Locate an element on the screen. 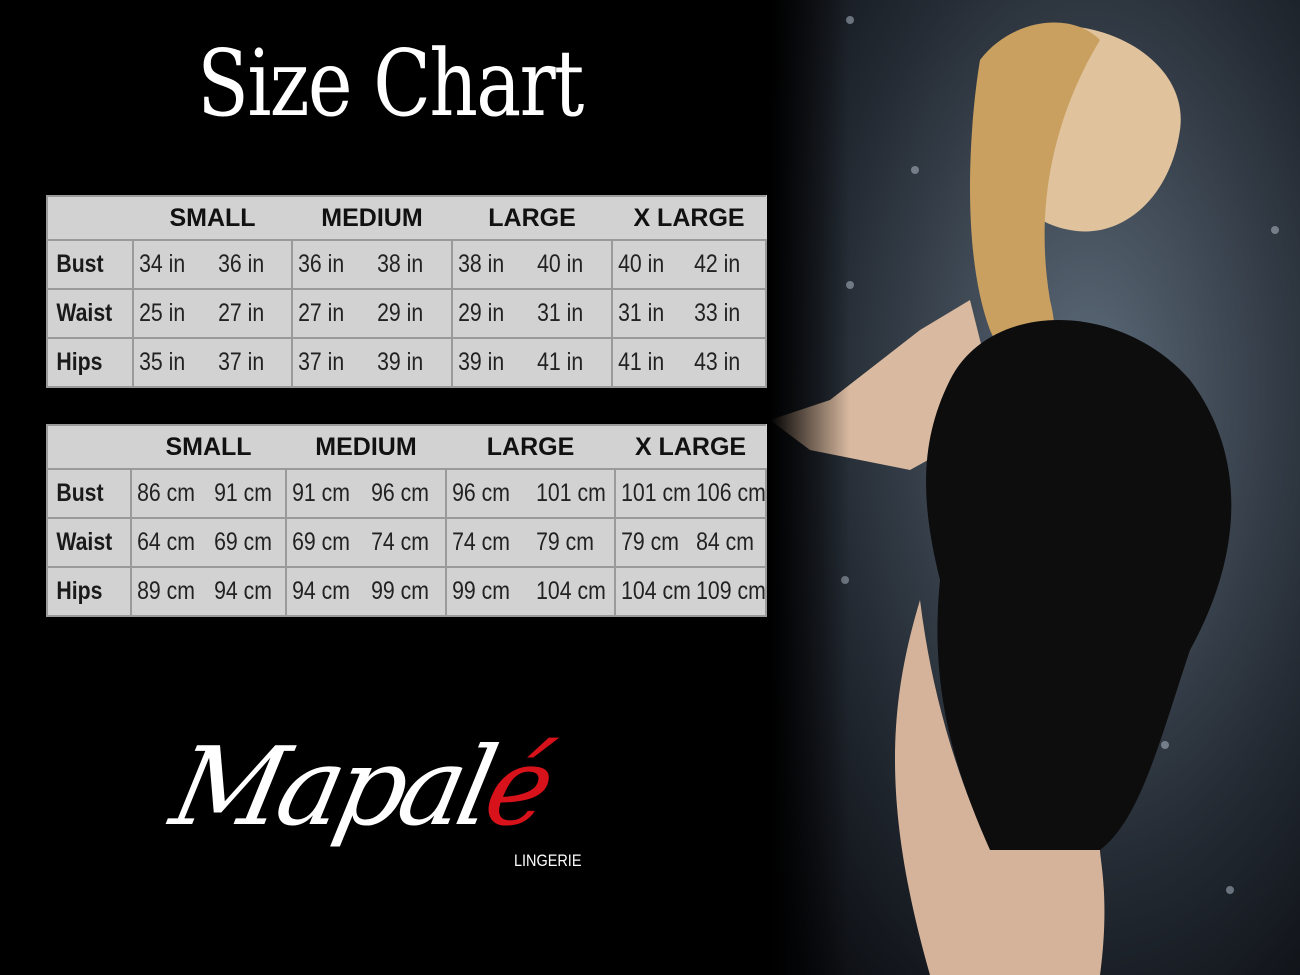 Image resolution: width=1300 pixels, height=975 pixels. max-value: 84 cm is located at coordinates (724, 542).